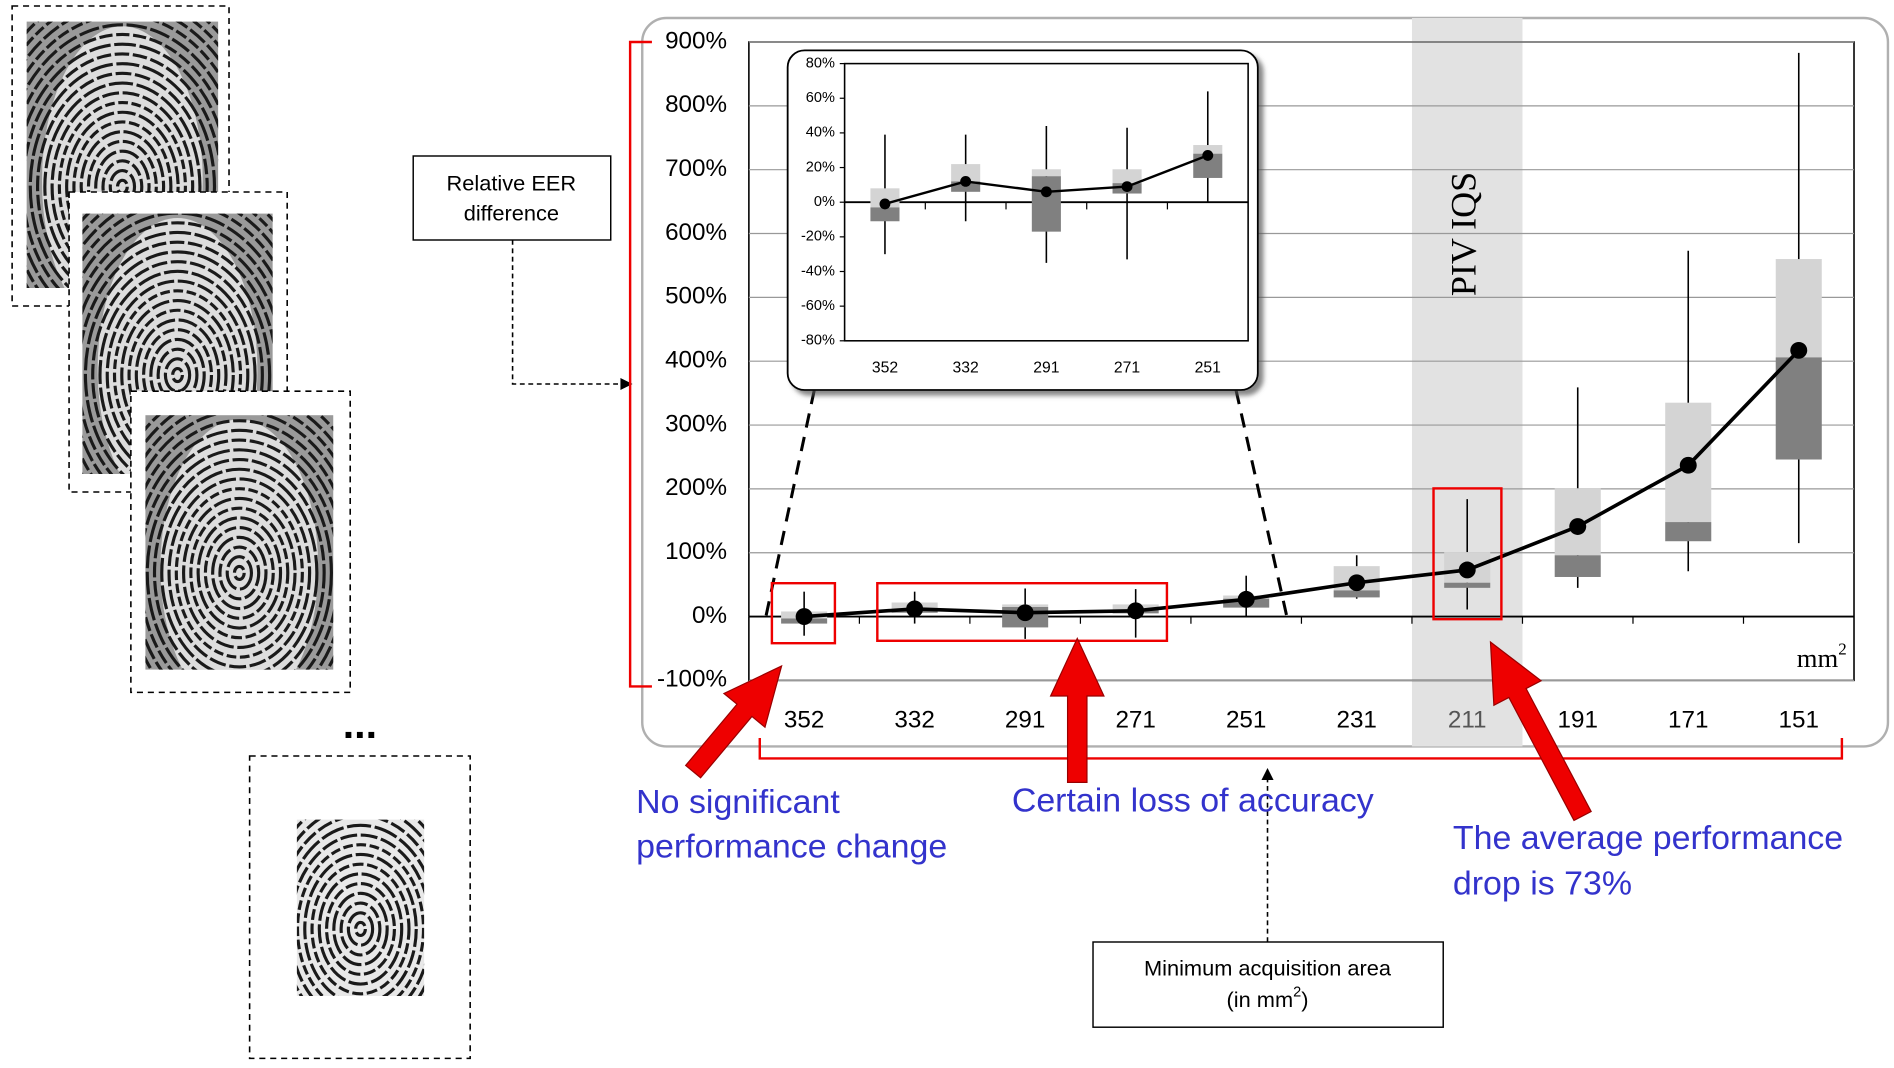 This screenshot has width=1894, height=1068. Describe the element at coordinates (790, 503) in the screenshot. I see `zoom-line` at that location.